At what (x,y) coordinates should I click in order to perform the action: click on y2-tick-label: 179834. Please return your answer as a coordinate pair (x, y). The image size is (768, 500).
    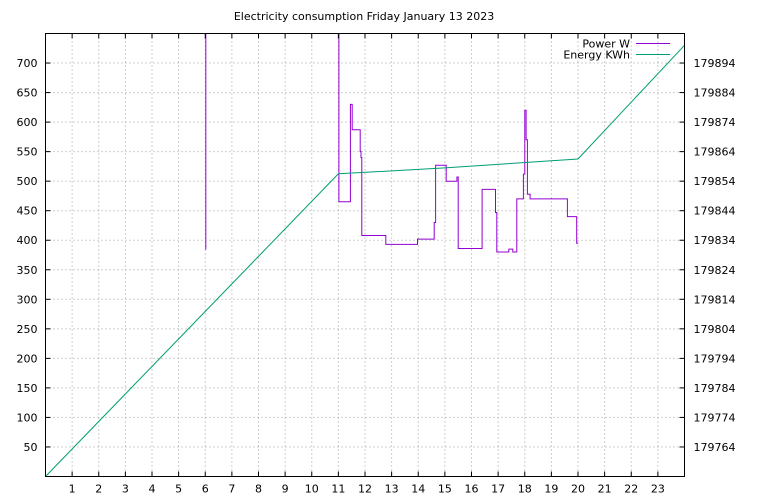
    Looking at the image, I should click on (715, 240).